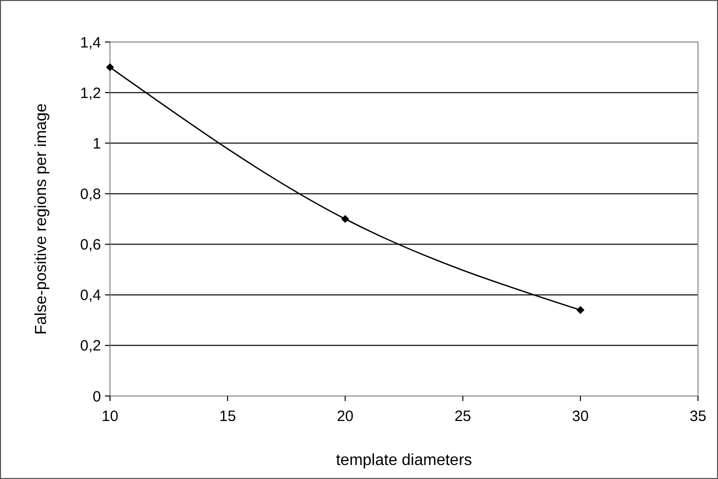 The height and width of the screenshot is (479, 718). I want to click on y-tick-label: 0,4, so click(90, 295).